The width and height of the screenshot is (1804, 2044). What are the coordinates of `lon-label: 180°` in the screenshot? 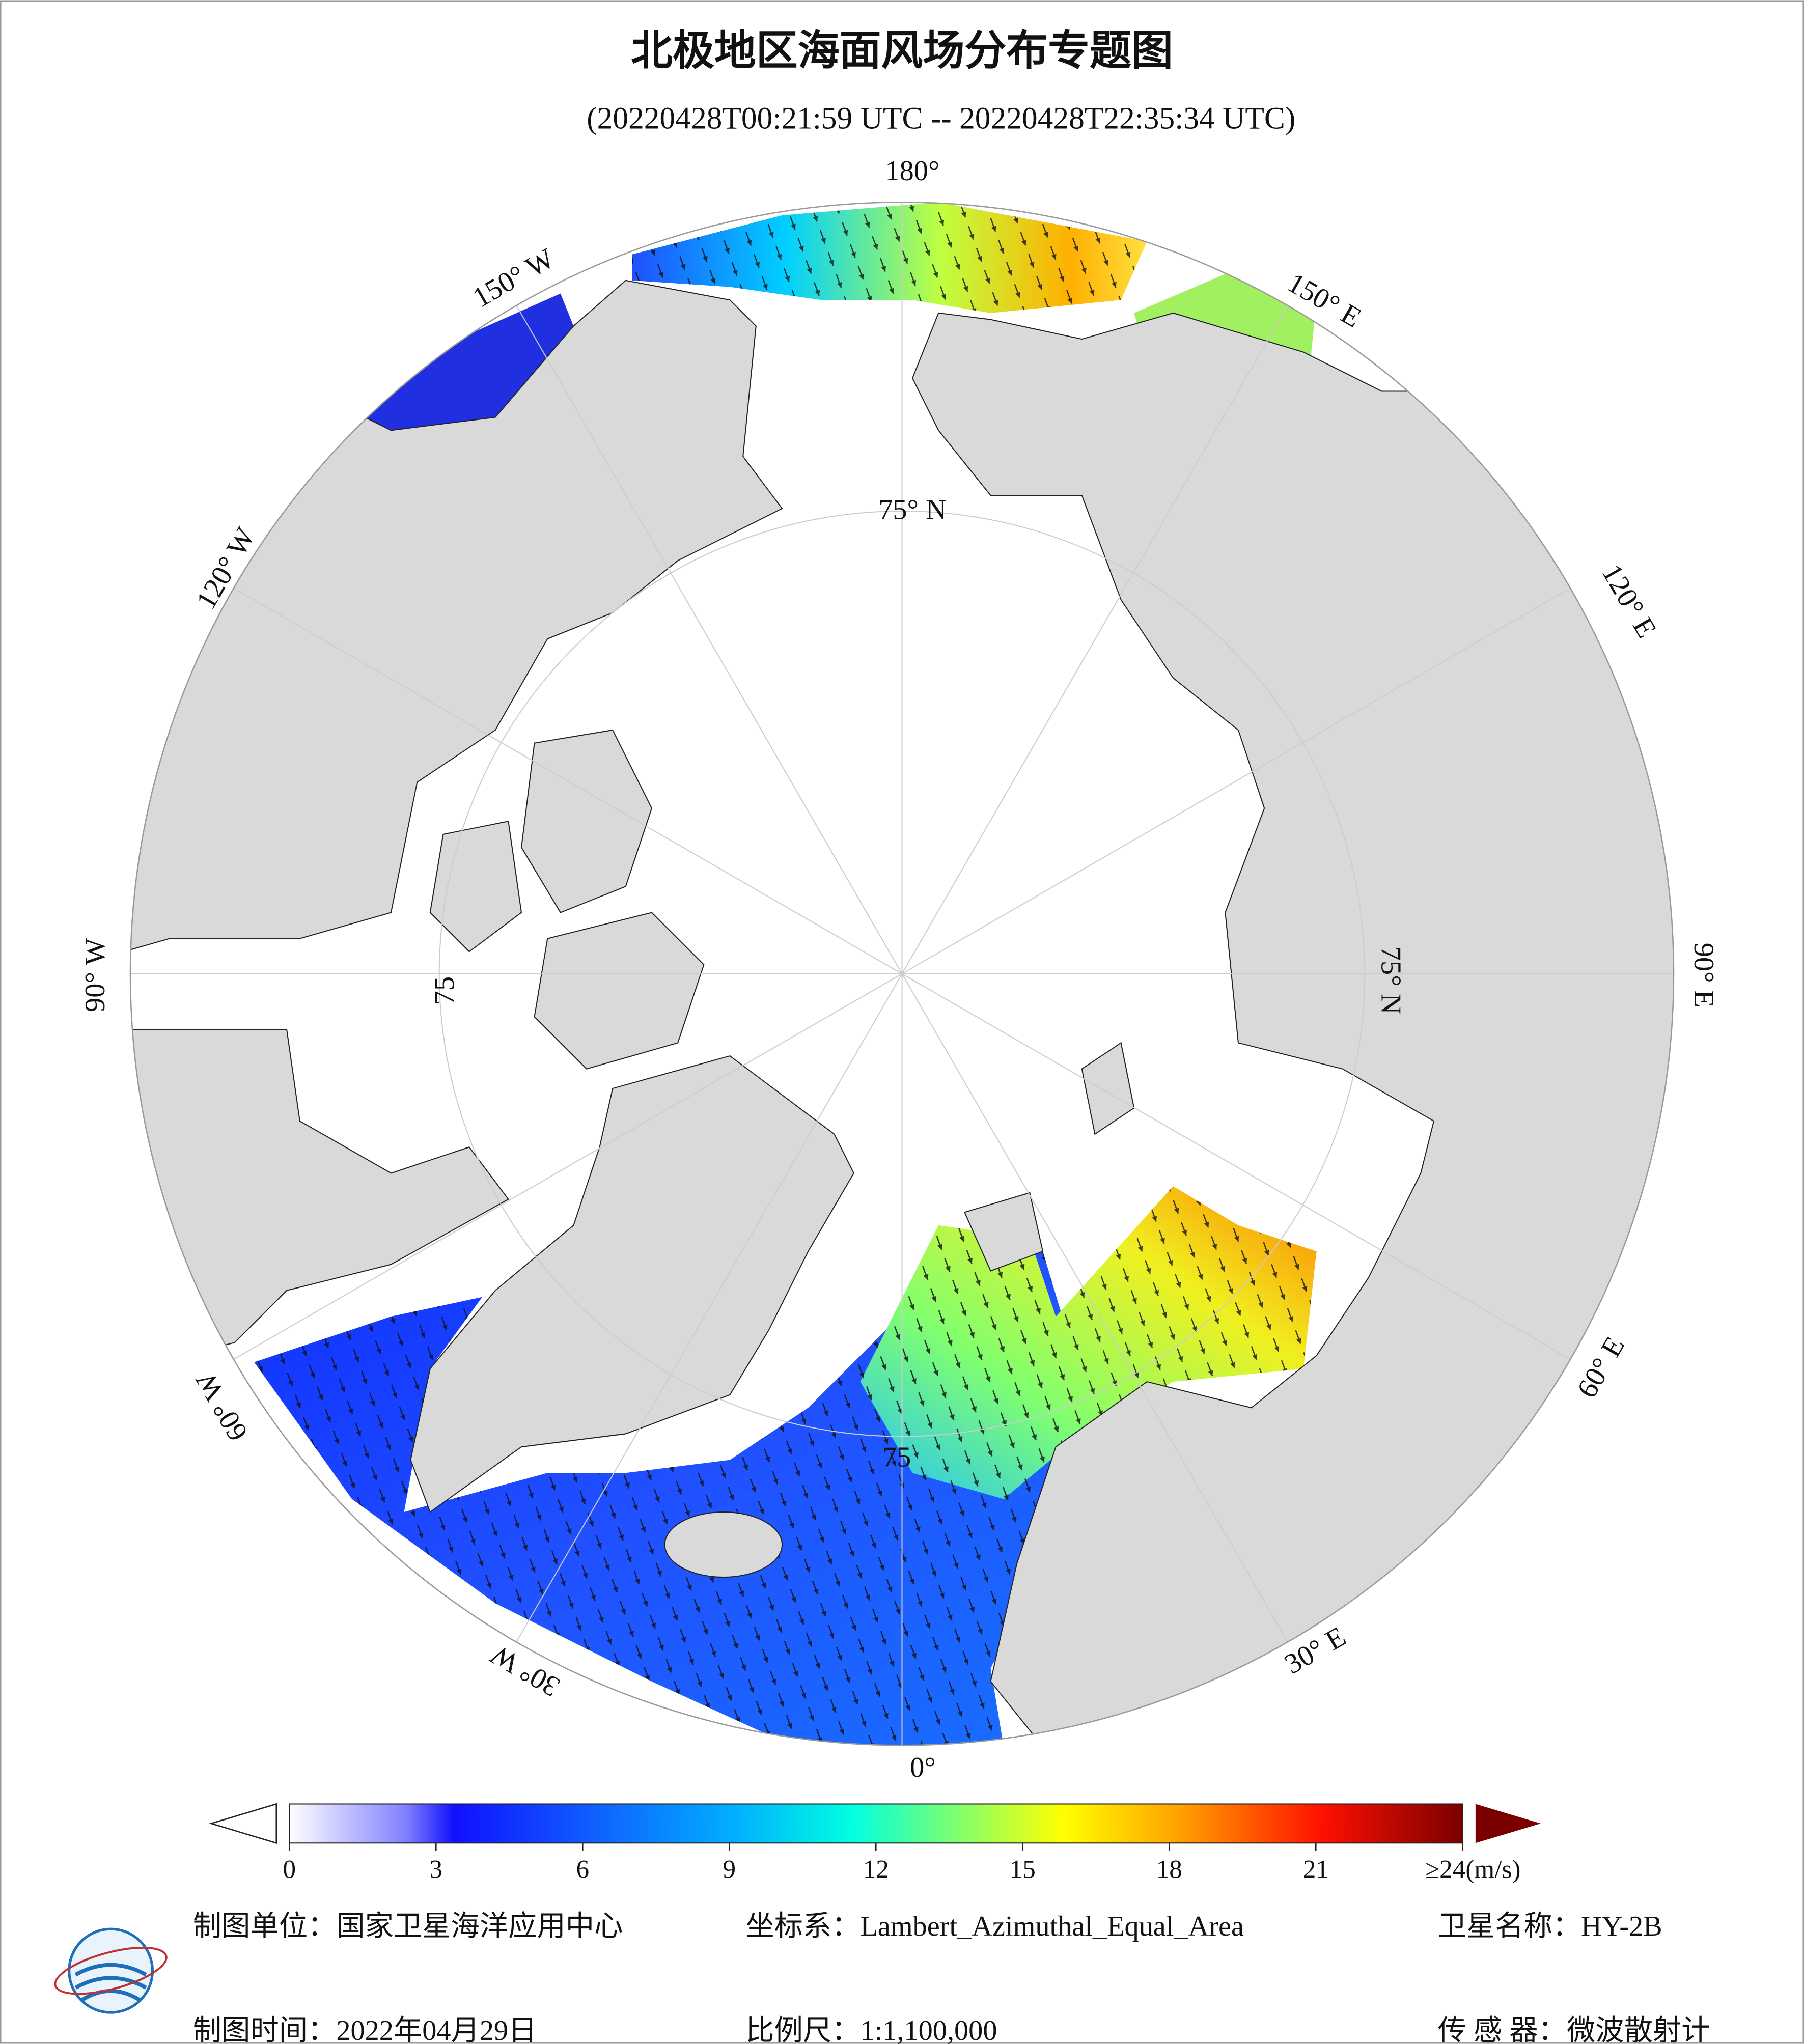 It's located at (912, 171).